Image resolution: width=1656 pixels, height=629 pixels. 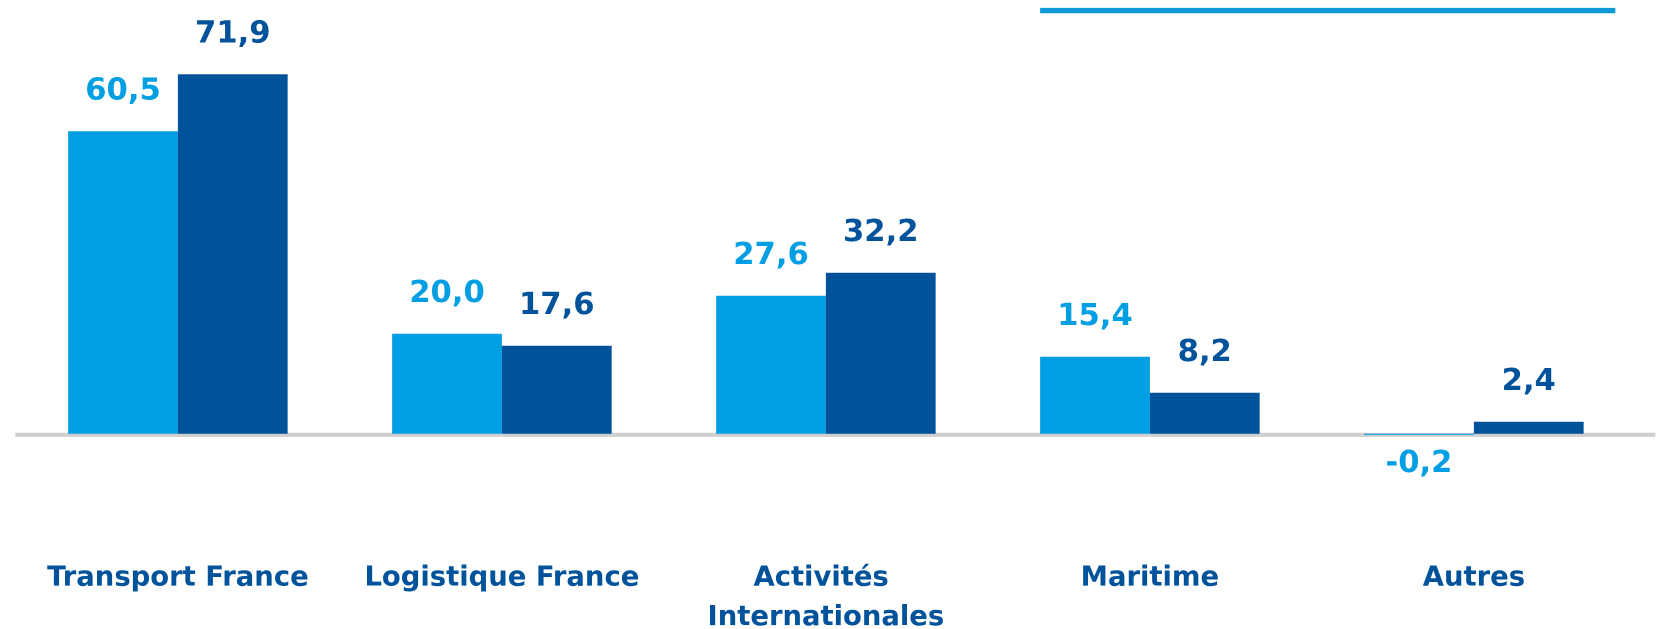 I want to click on value-label: -0,2, so click(x=1419, y=462).